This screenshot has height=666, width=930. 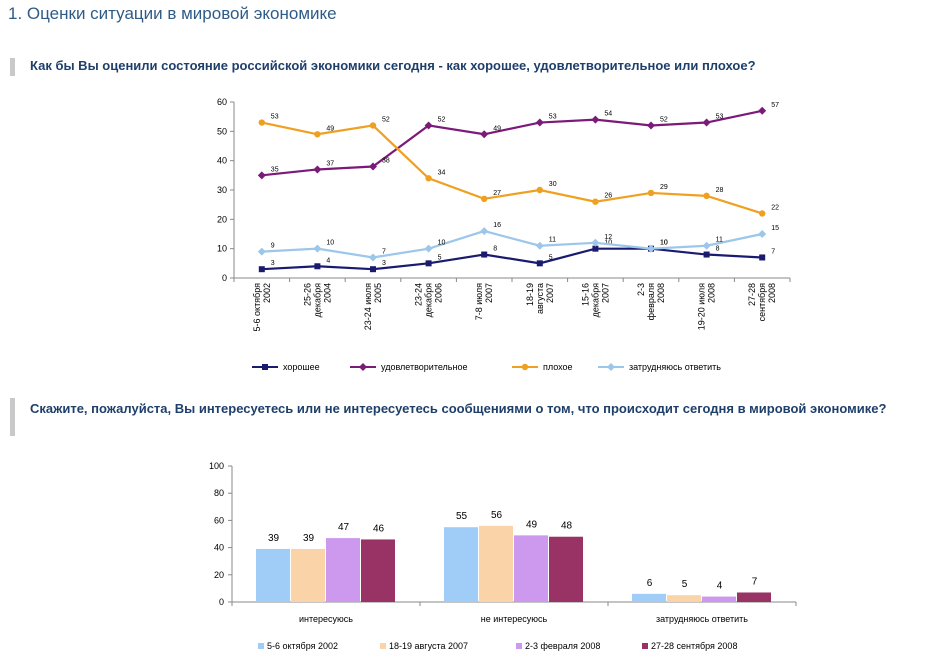 I want to click on x-tick-label: 25-26, so click(x=307, y=294).